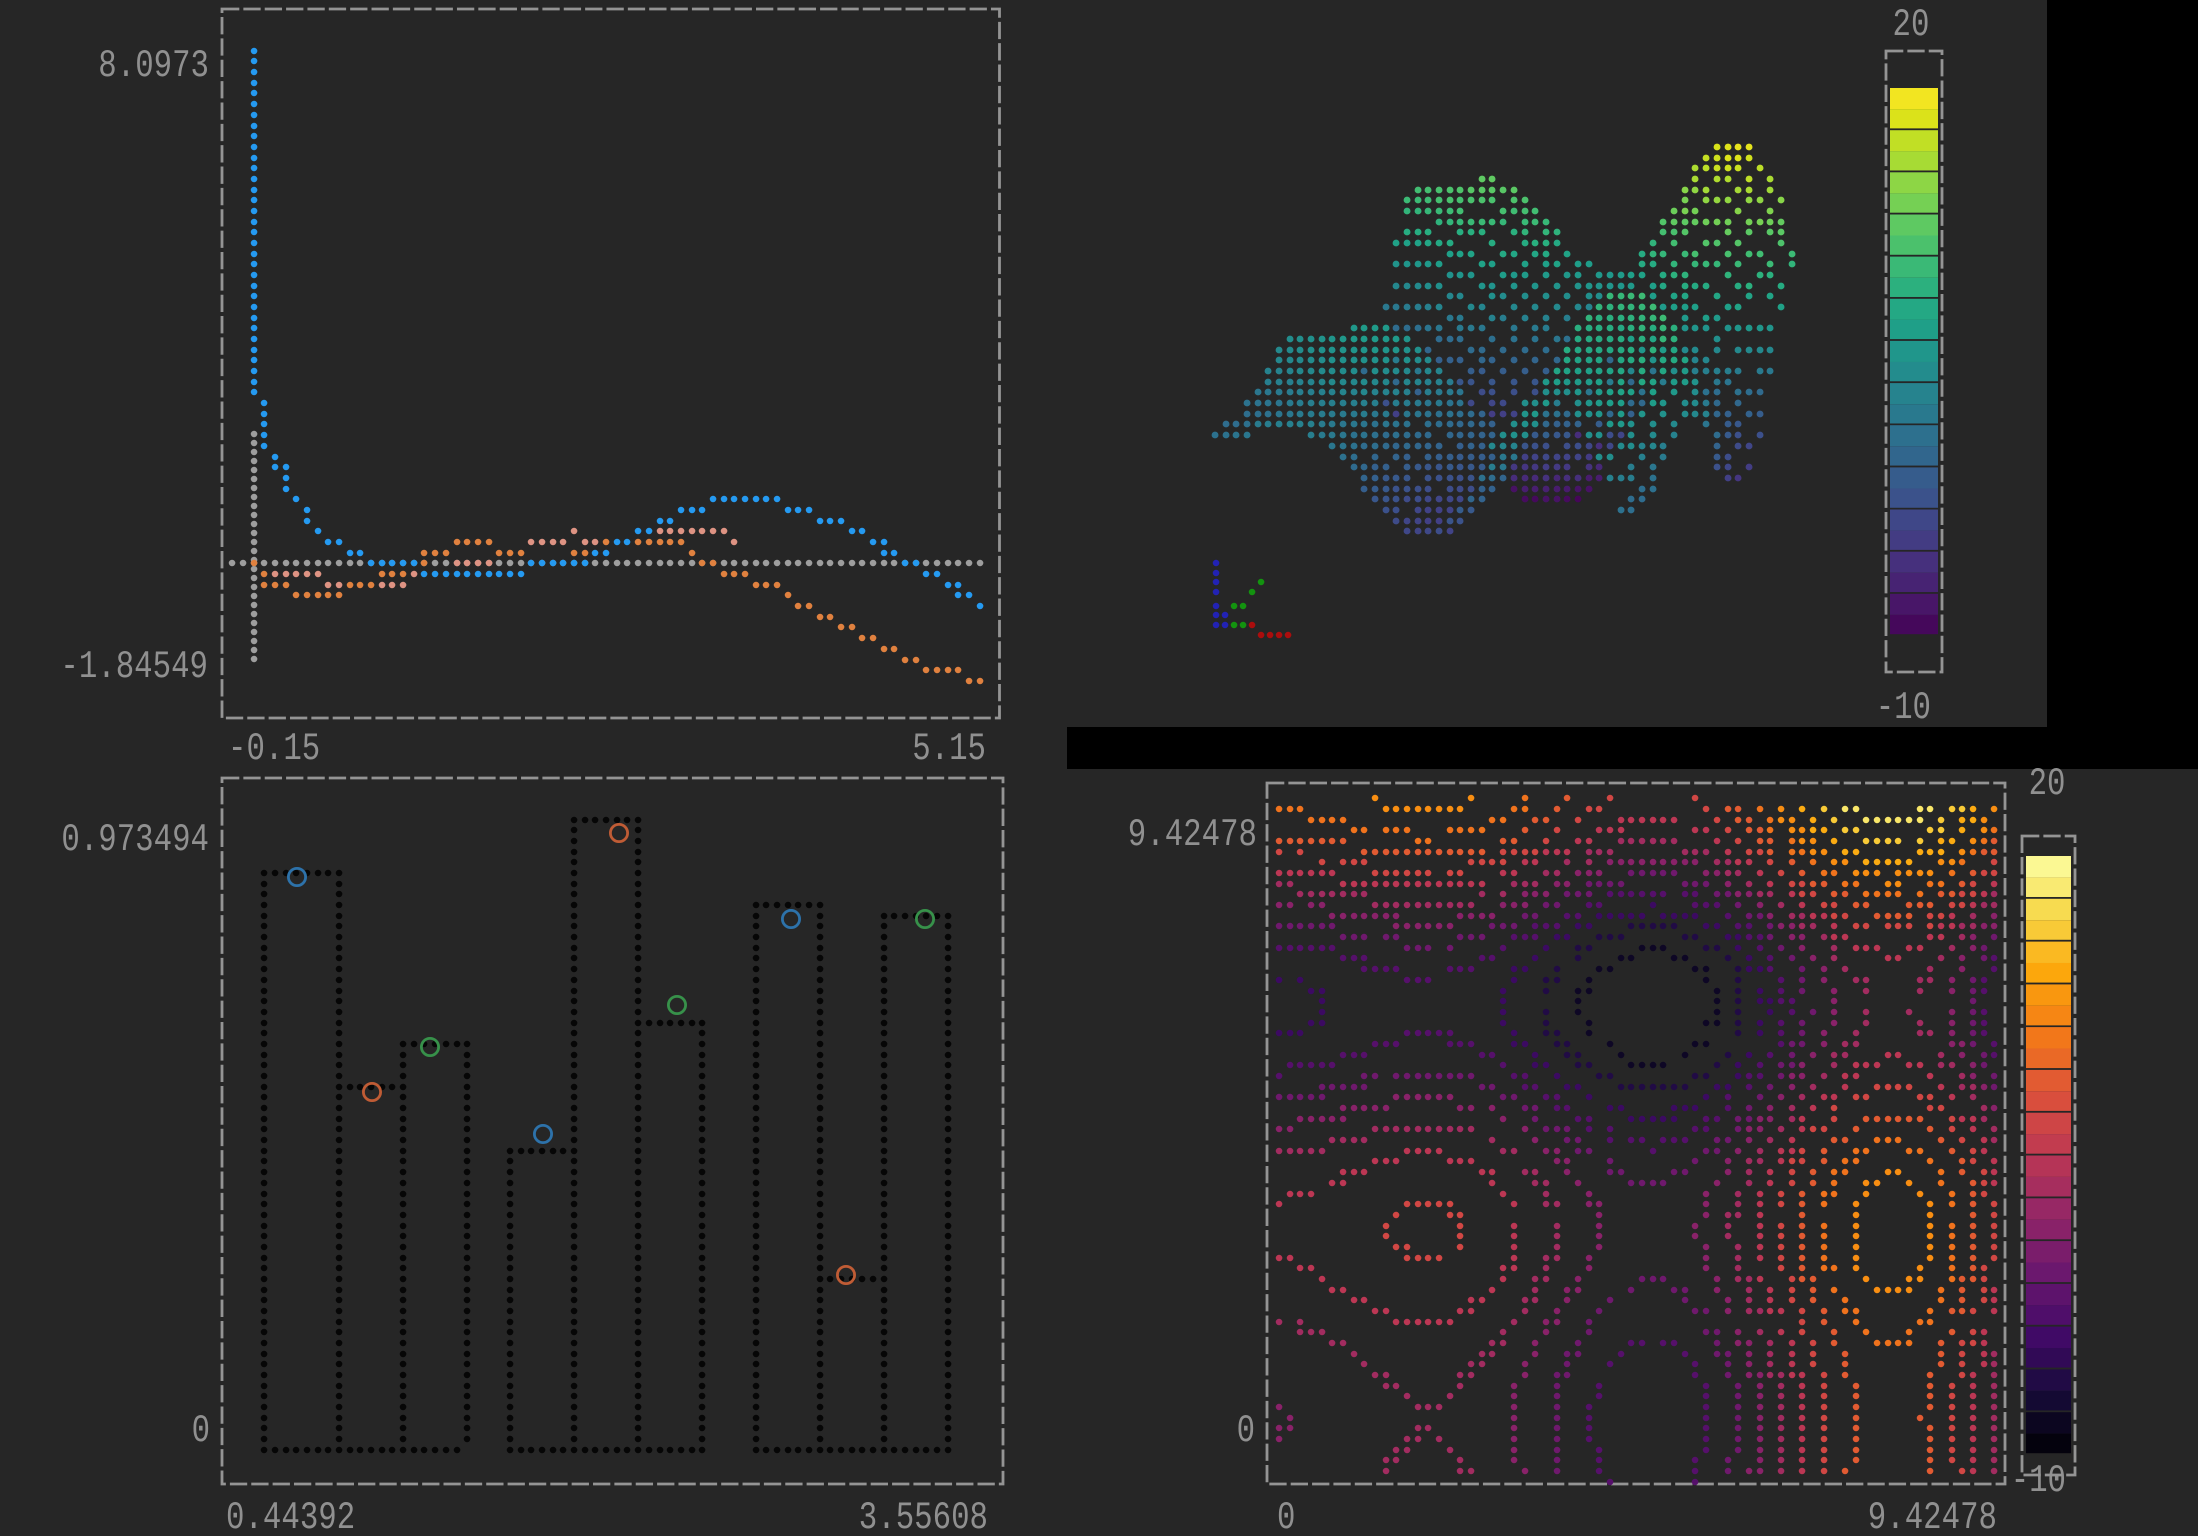 The width and height of the screenshot is (2198, 1536). What do you see at coordinates (134, 667) in the screenshot?
I see `svg-text: -1.84549` at bounding box center [134, 667].